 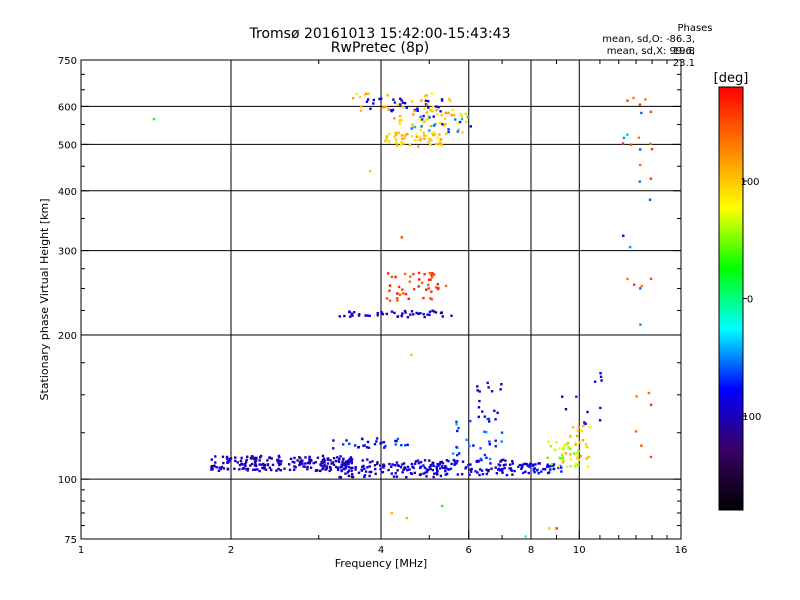 What do you see at coordinates (695, 28) in the screenshot?
I see `phases-heading: Phases` at bounding box center [695, 28].